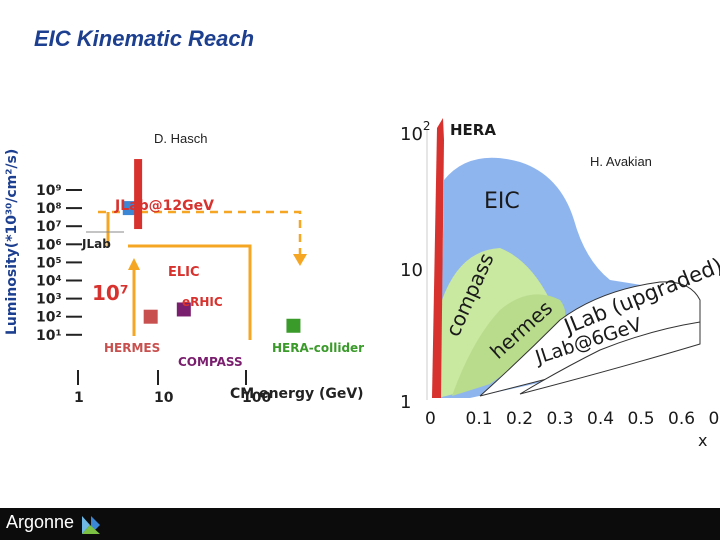 The height and width of the screenshot is (540, 720). What do you see at coordinates (144, 38) in the screenshot?
I see `slide-title: EIC Kinematic Reach` at bounding box center [144, 38].